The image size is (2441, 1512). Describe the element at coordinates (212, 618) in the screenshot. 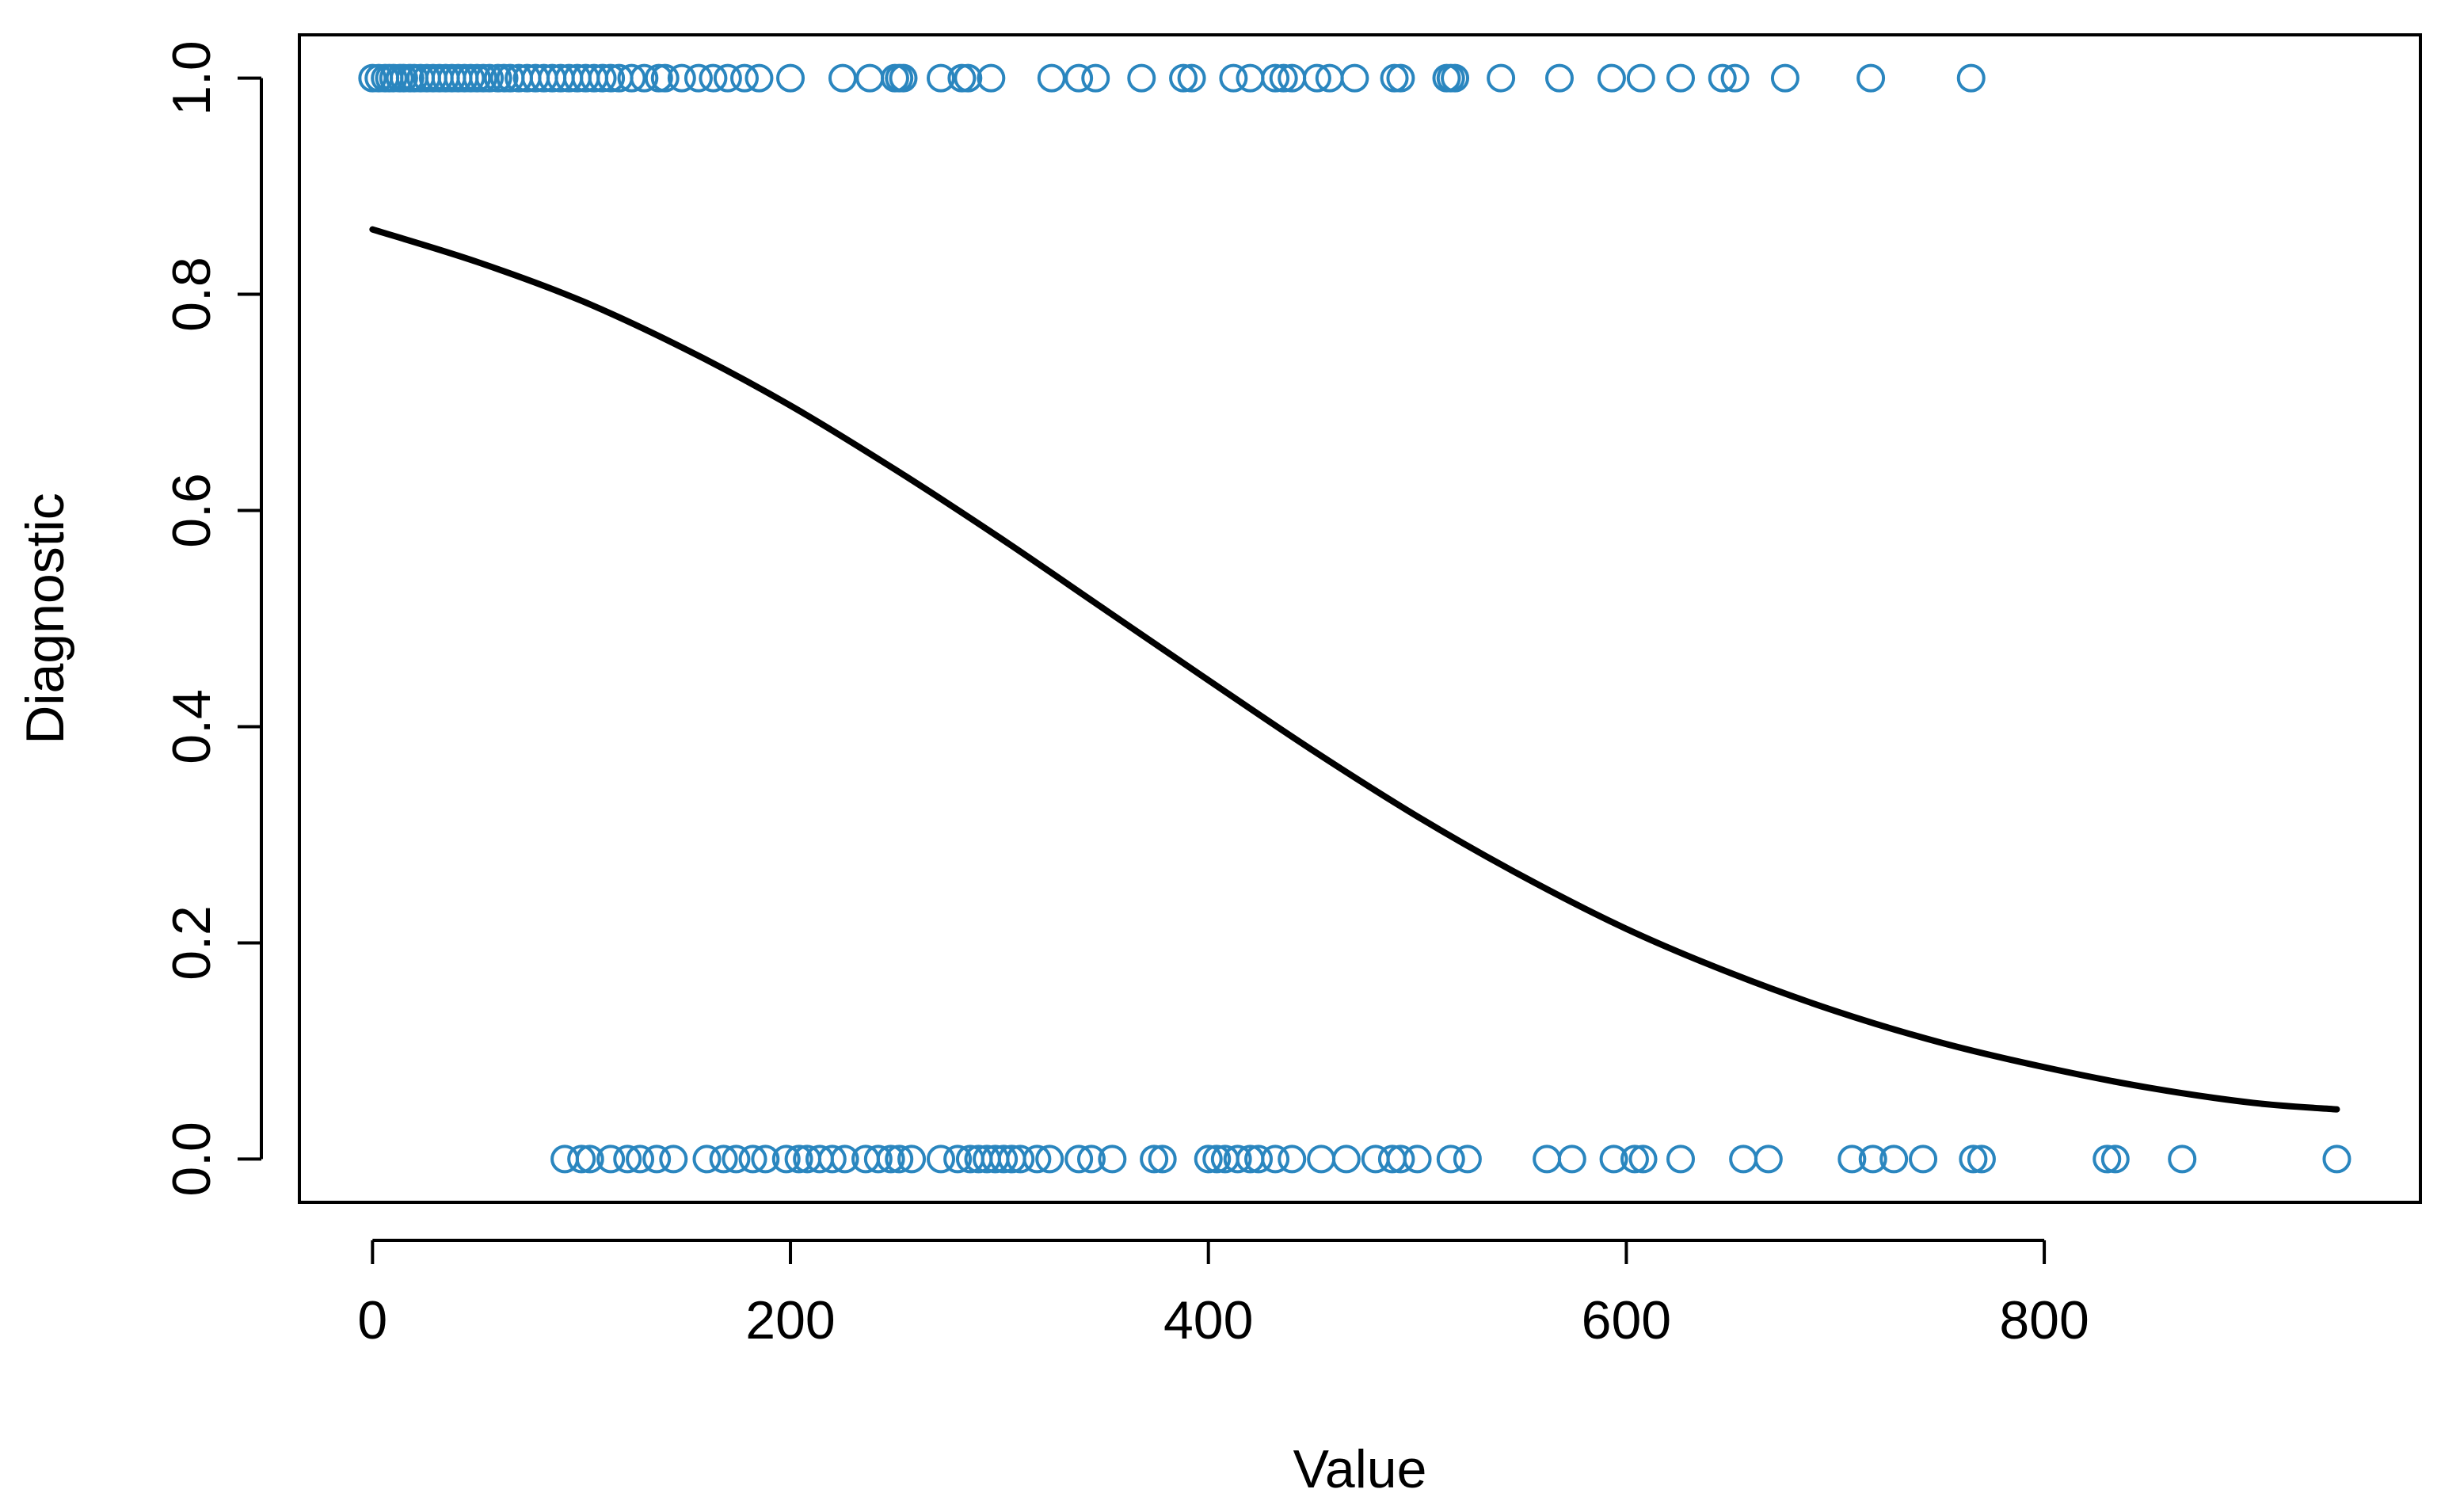

I see `y-axis: 0.0 0.2 0.4 0.6 0.8 1.0` at that location.